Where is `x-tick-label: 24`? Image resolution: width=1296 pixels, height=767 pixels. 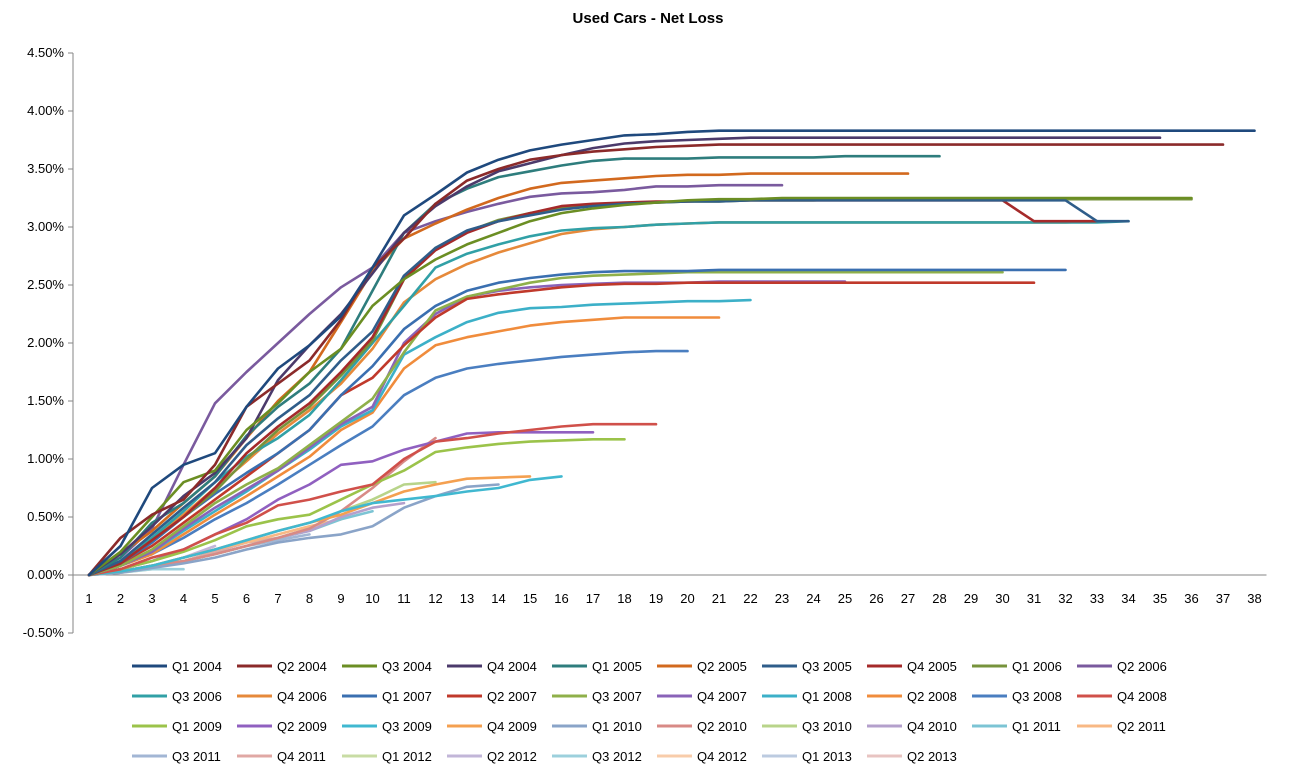 x-tick-label: 24 is located at coordinates (813, 598).